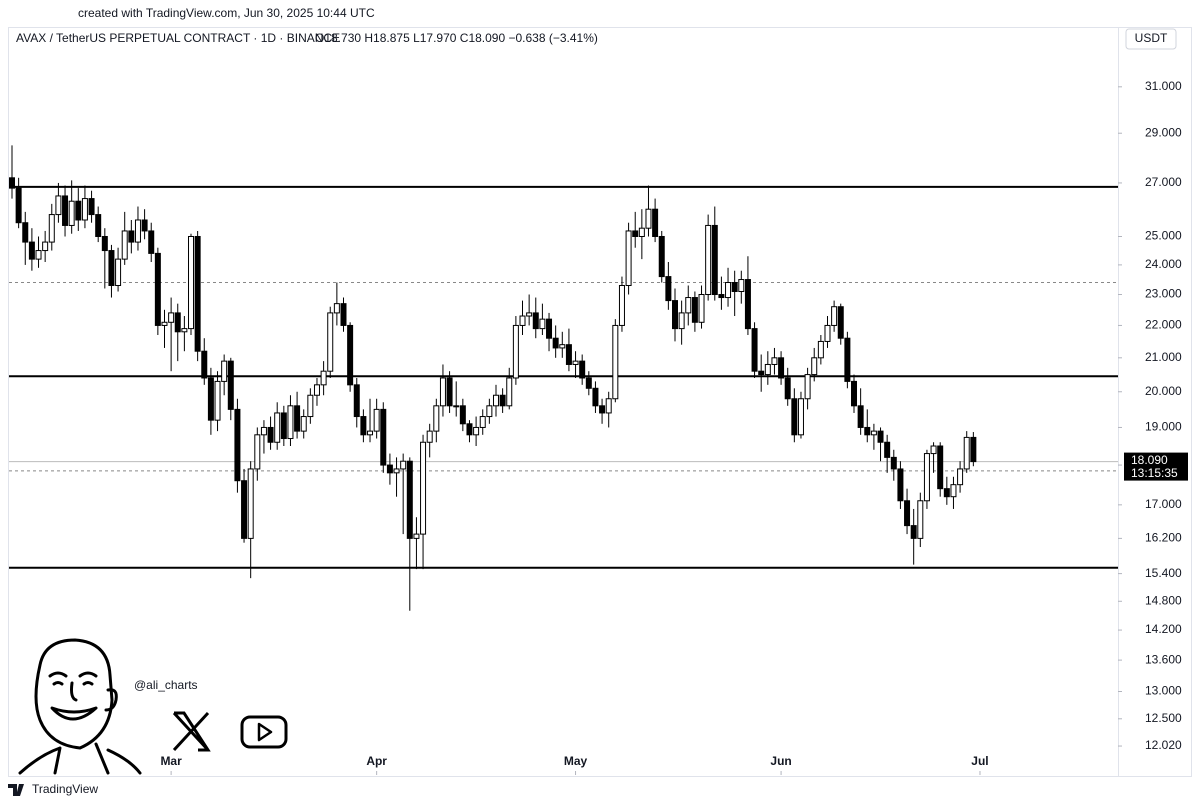  What do you see at coordinates (1163, 236) in the screenshot?
I see `y-tick-label: 25.000` at bounding box center [1163, 236].